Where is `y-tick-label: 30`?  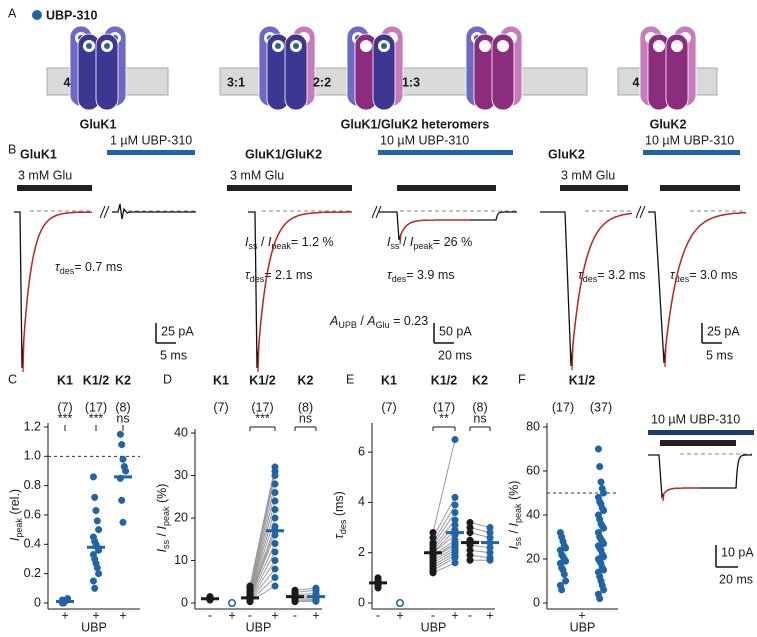 y-tick-label: 30 is located at coordinates (181, 475).